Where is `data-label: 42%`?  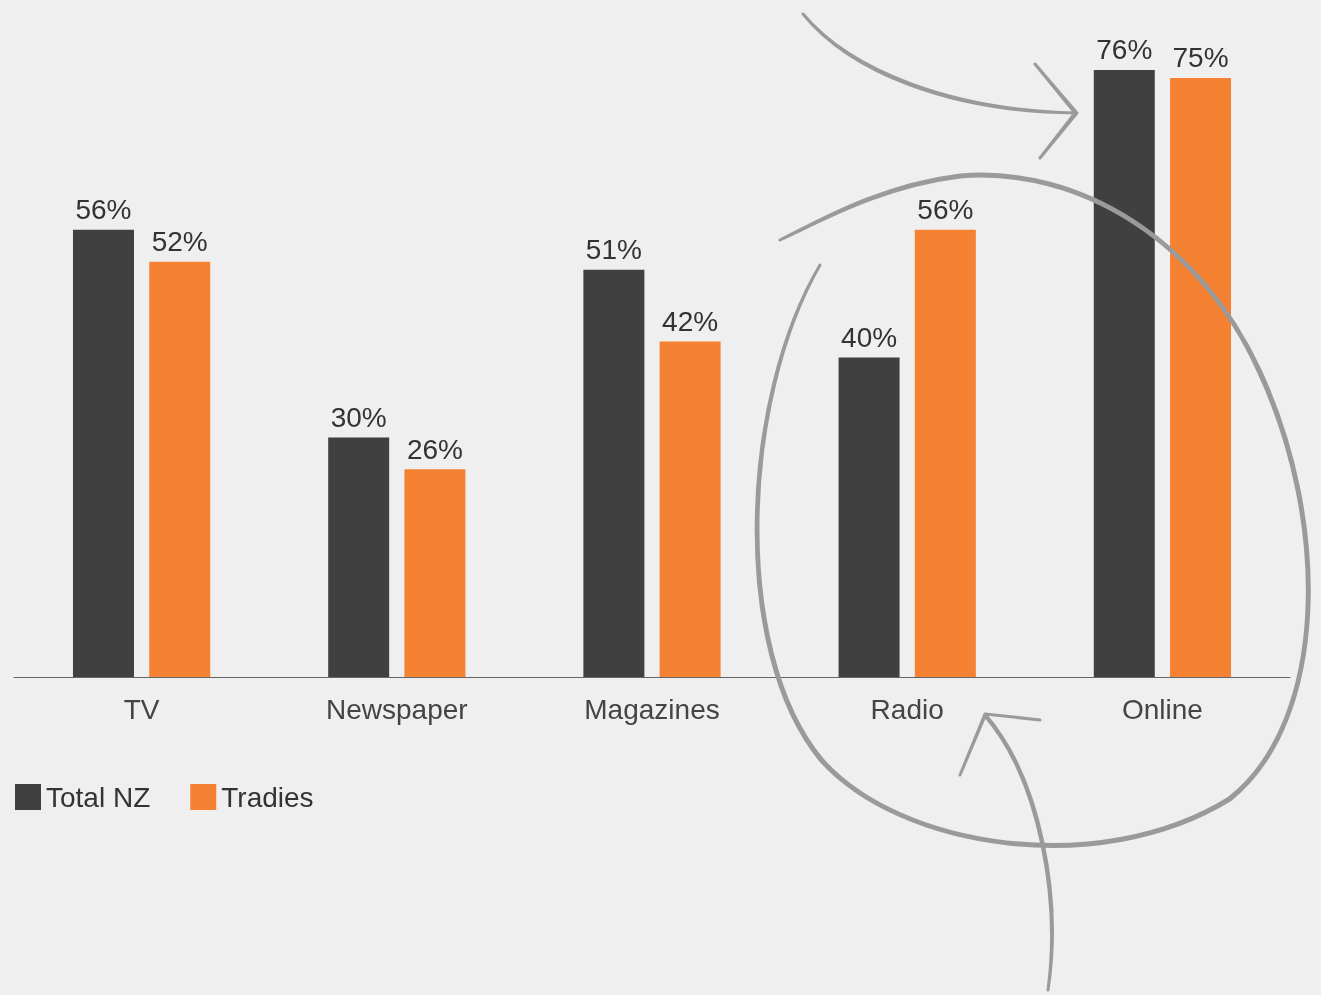
data-label: 42% is located at coordinates (690, 322).